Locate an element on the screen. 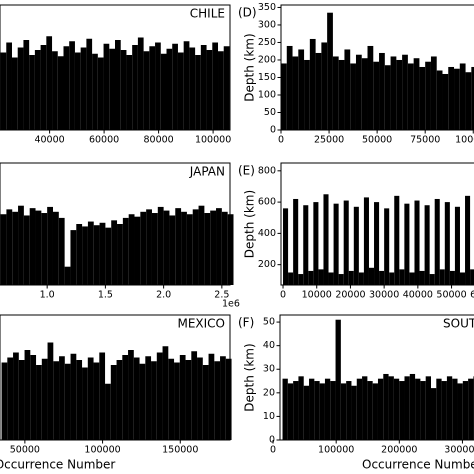  panel-label: JAPAN is located at coordinates (207, 172).